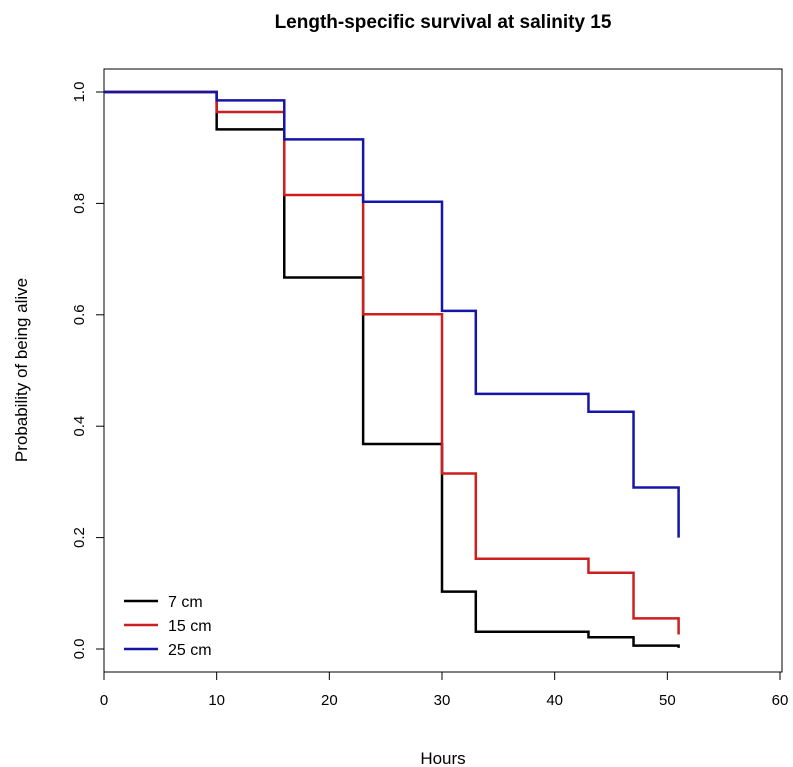  Describe the element at coordinates (443, 22) in the screenshot. I see `chart-title: Length-specific survival at salinity 15` at that location.